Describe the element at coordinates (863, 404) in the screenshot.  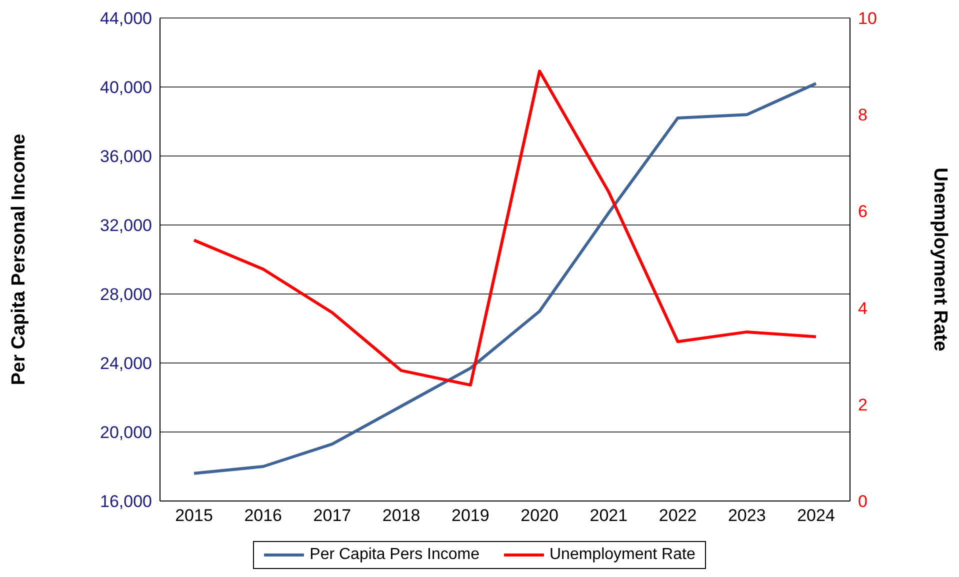
I see `y2-tick-label: 2` at that location.